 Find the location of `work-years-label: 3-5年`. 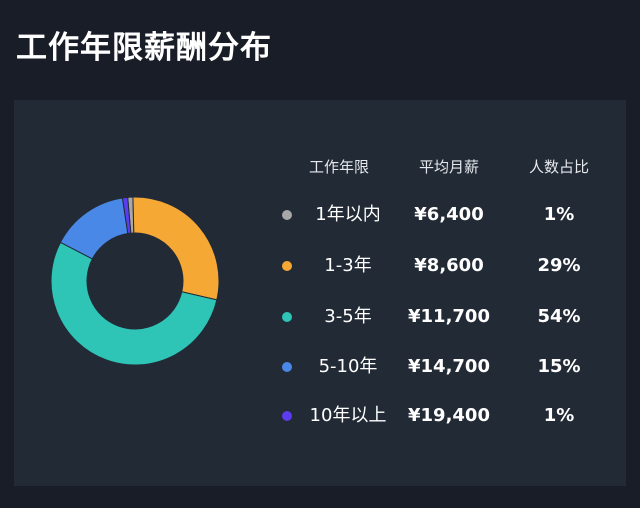

work-years-label: 3-5年 is located at coordinates (348, 316).